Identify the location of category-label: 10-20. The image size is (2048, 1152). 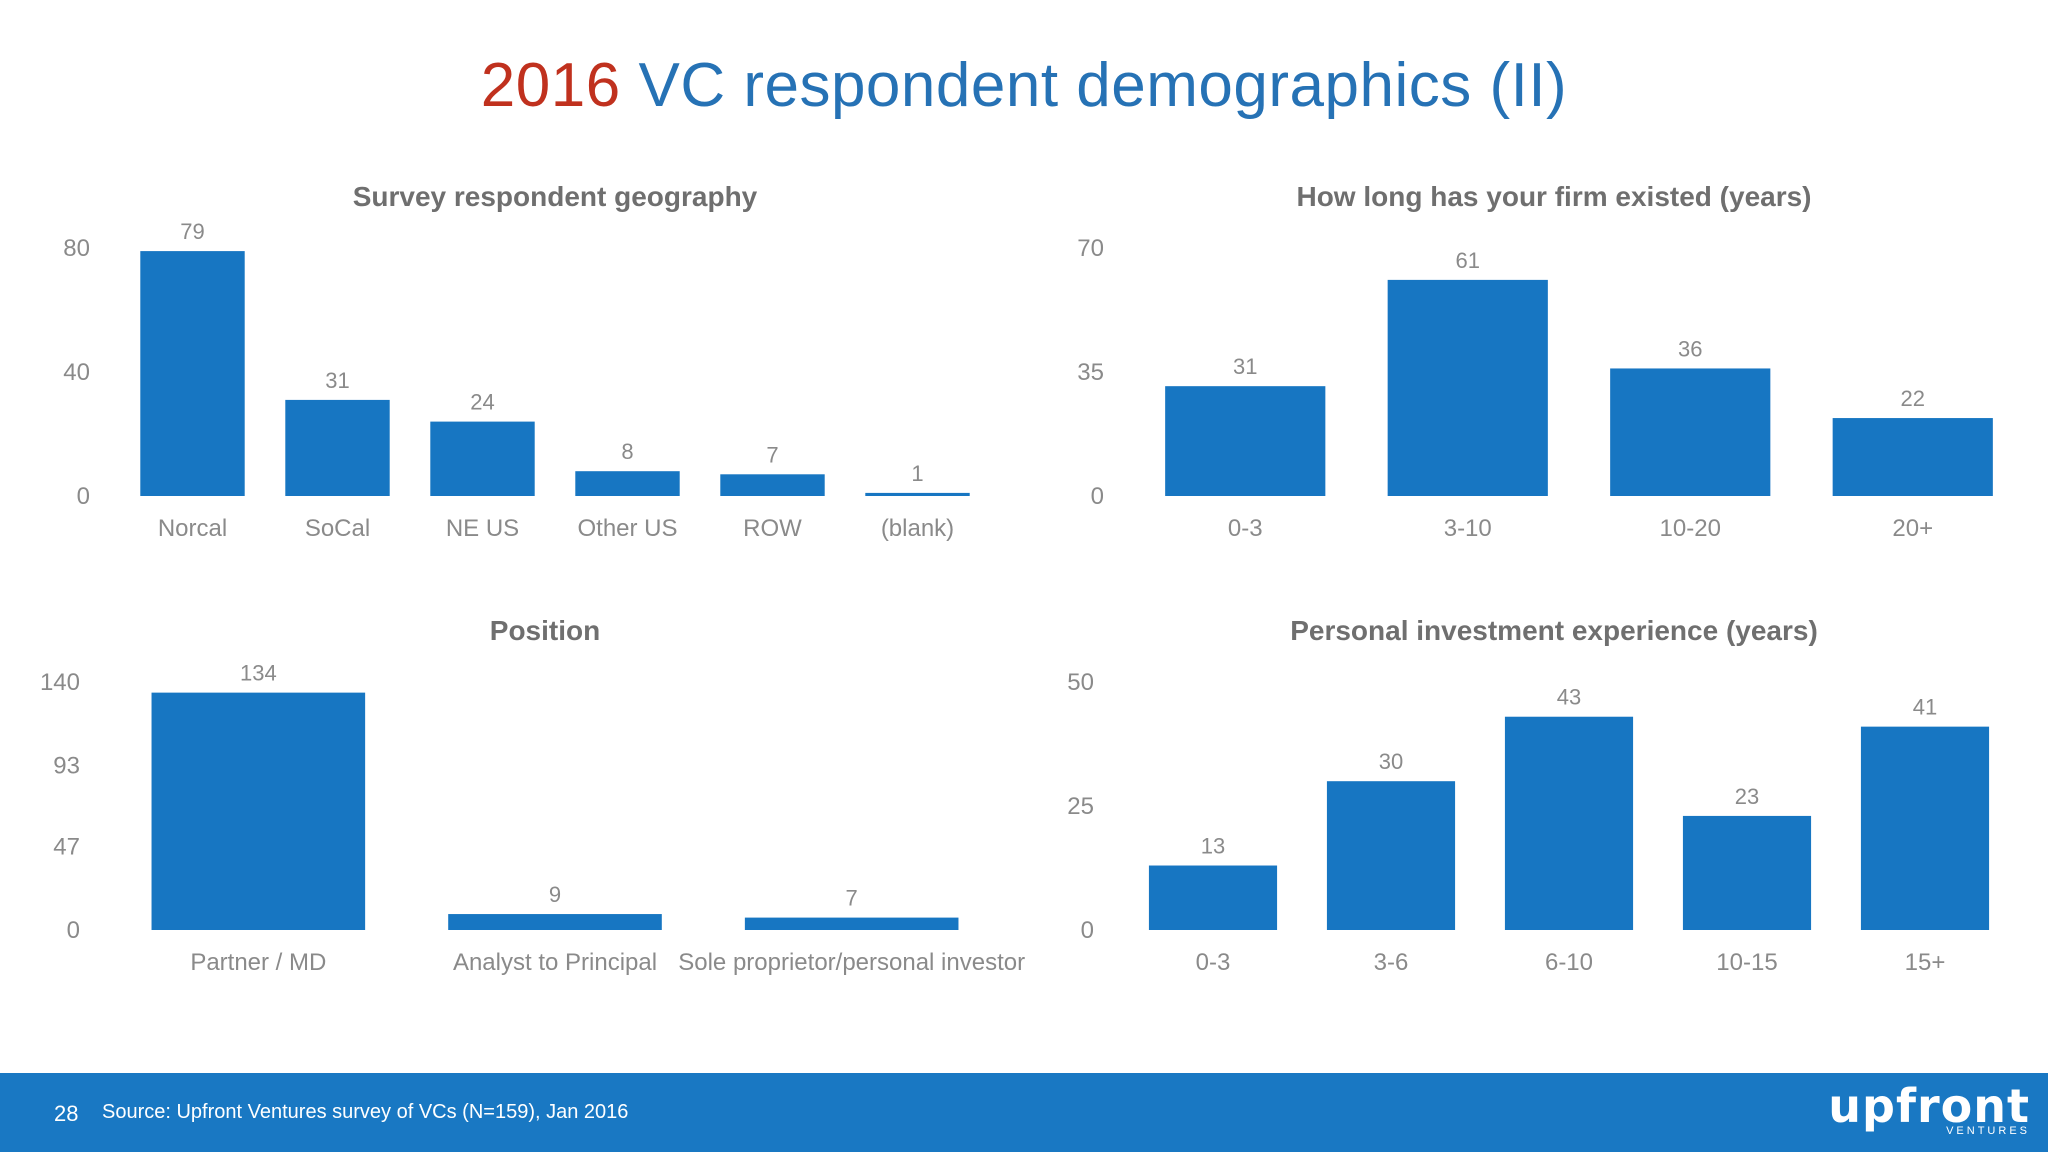
(1690, 528).